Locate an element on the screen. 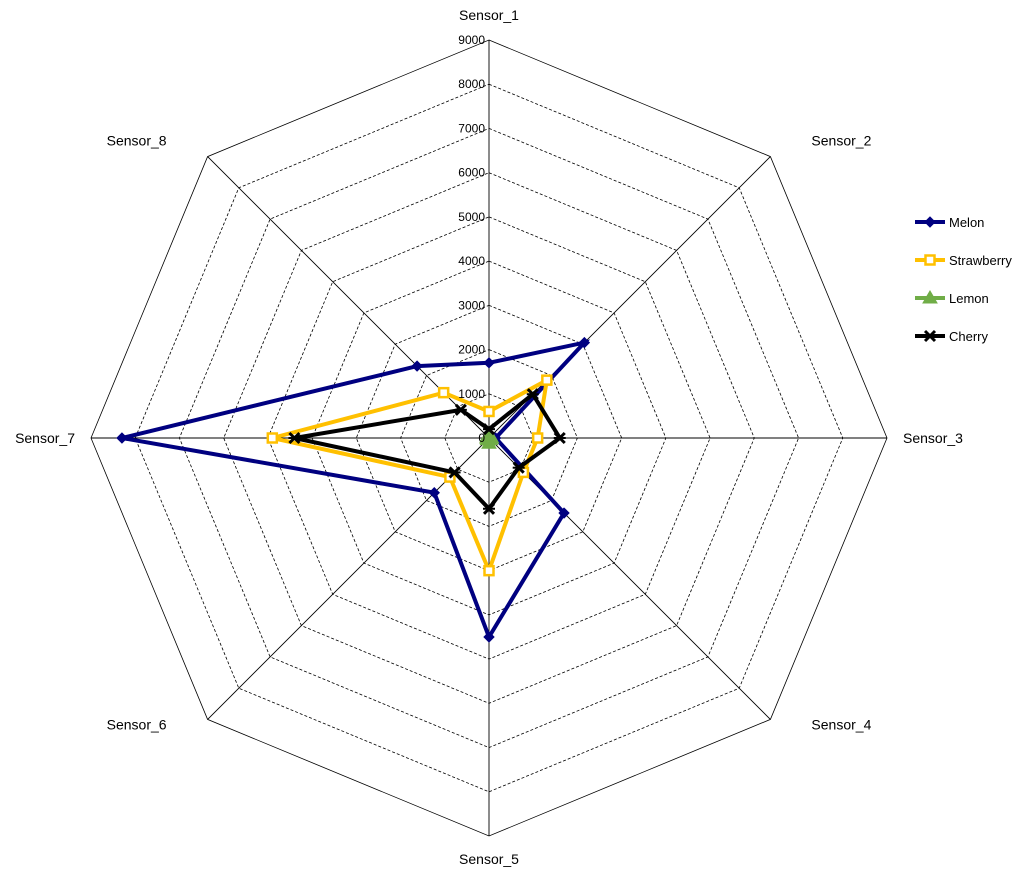 Image resolution: width=1024 pixels, height=887 pixels. legend-item-cherry: Cherry is located at coordinates (952, 336).